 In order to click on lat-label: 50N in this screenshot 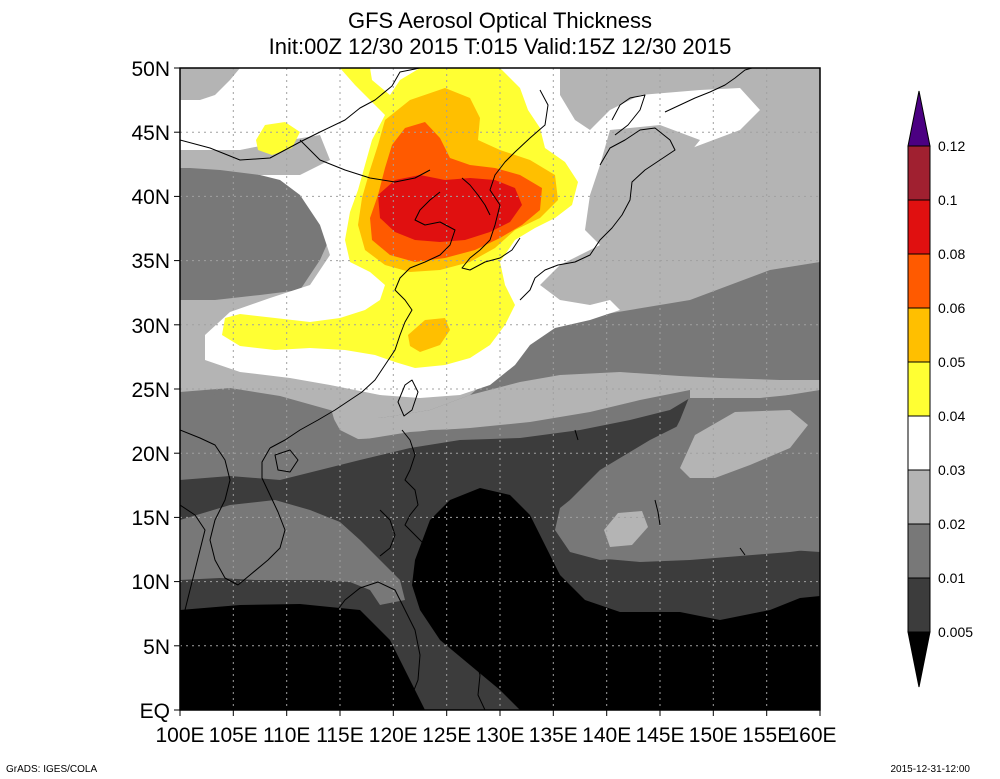, I will do `click(150, 69)`.